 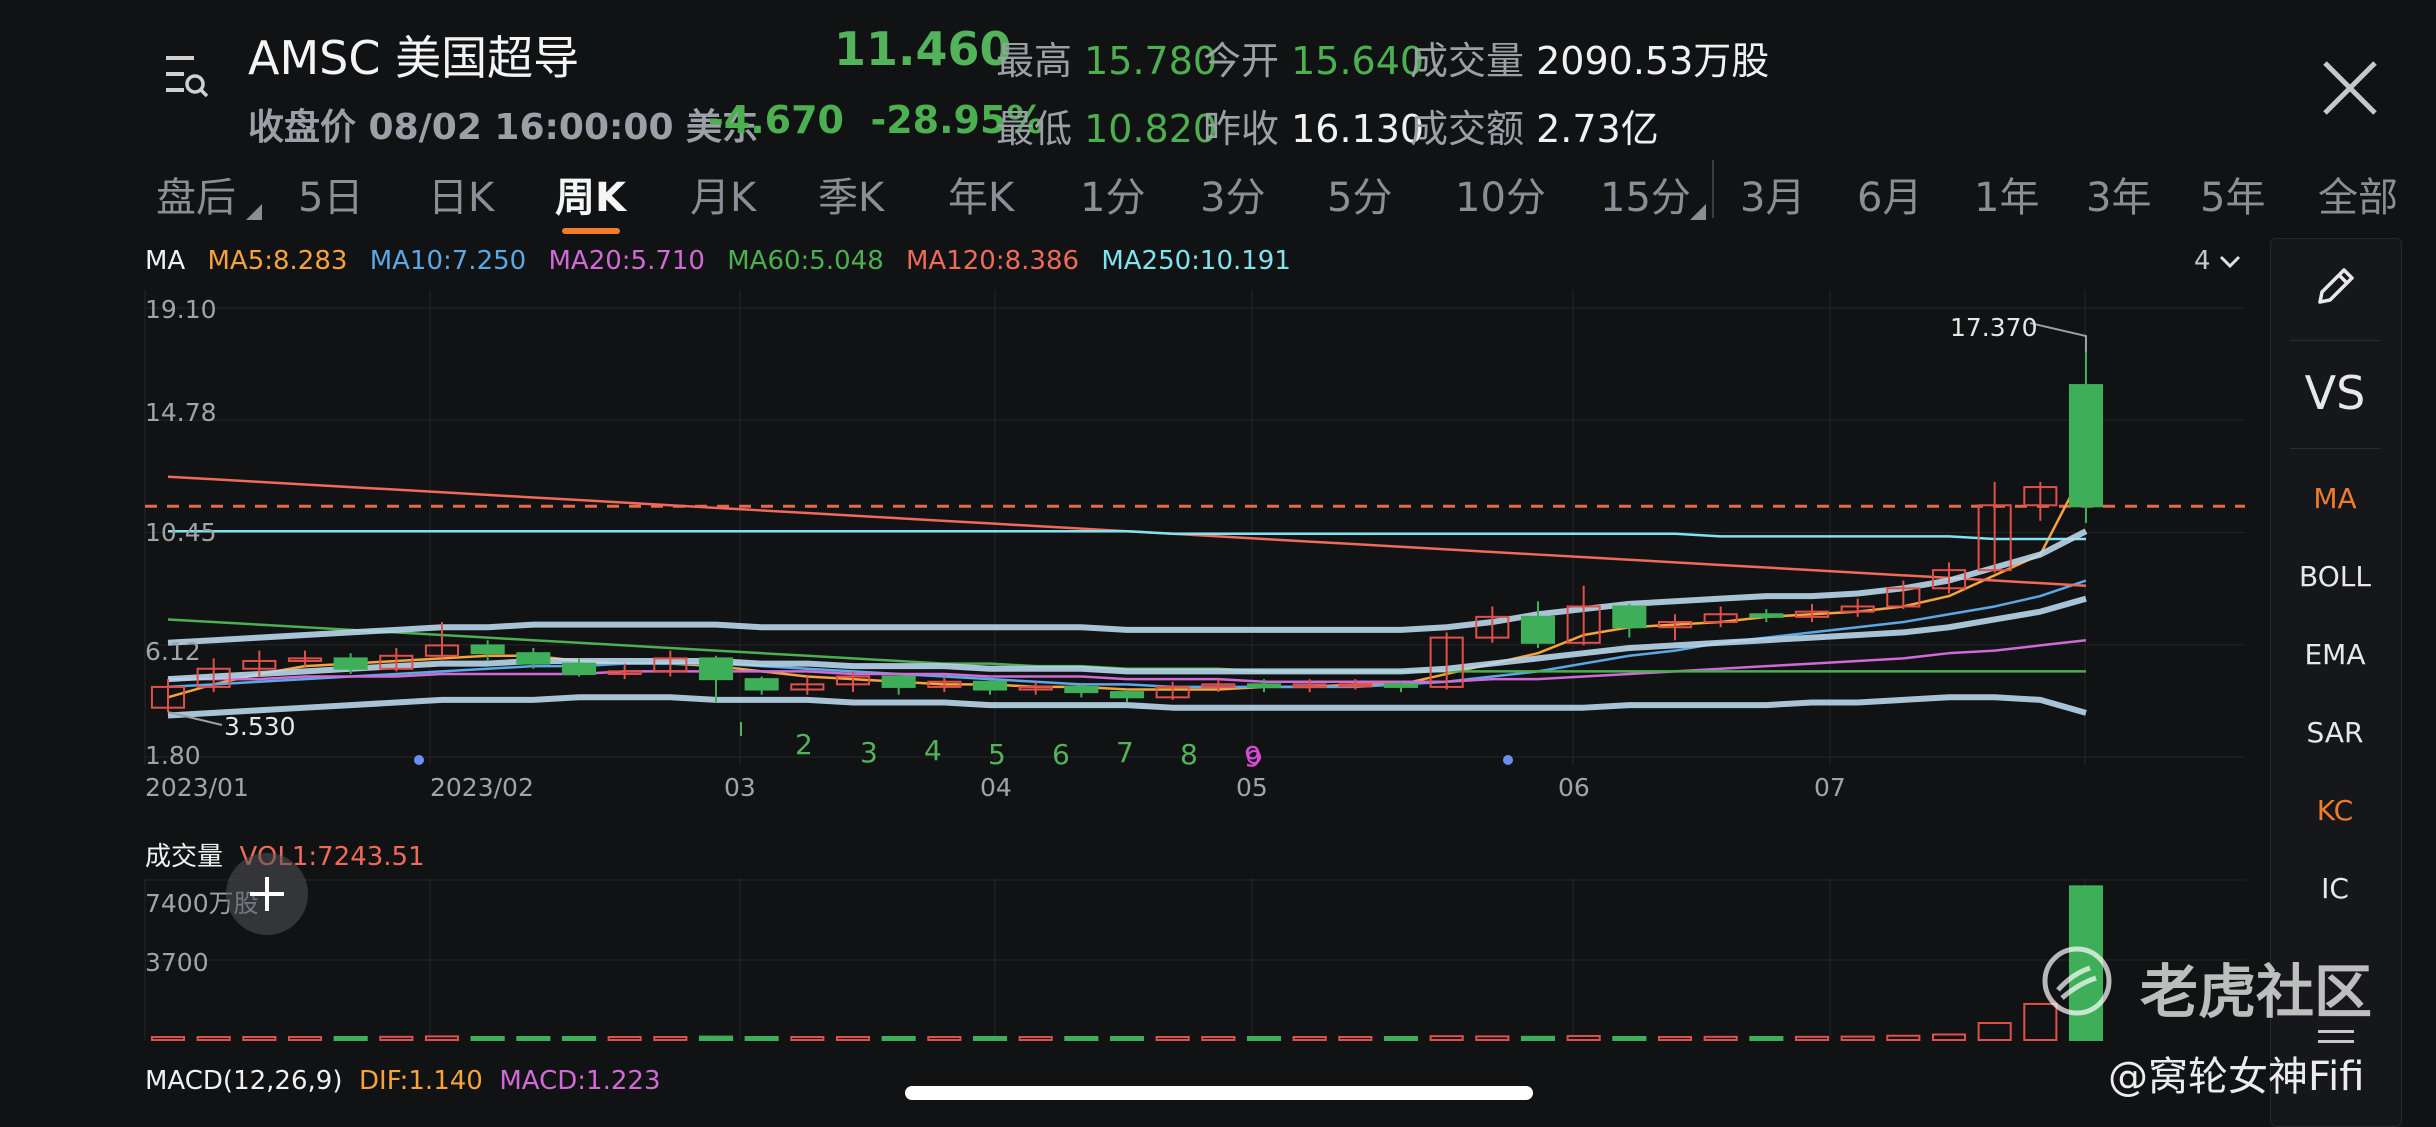 What do you see at coordinates (196, 198) in the screenshot?
I see `tab-after-hours: 盘后` at bounding box center [196, 198].